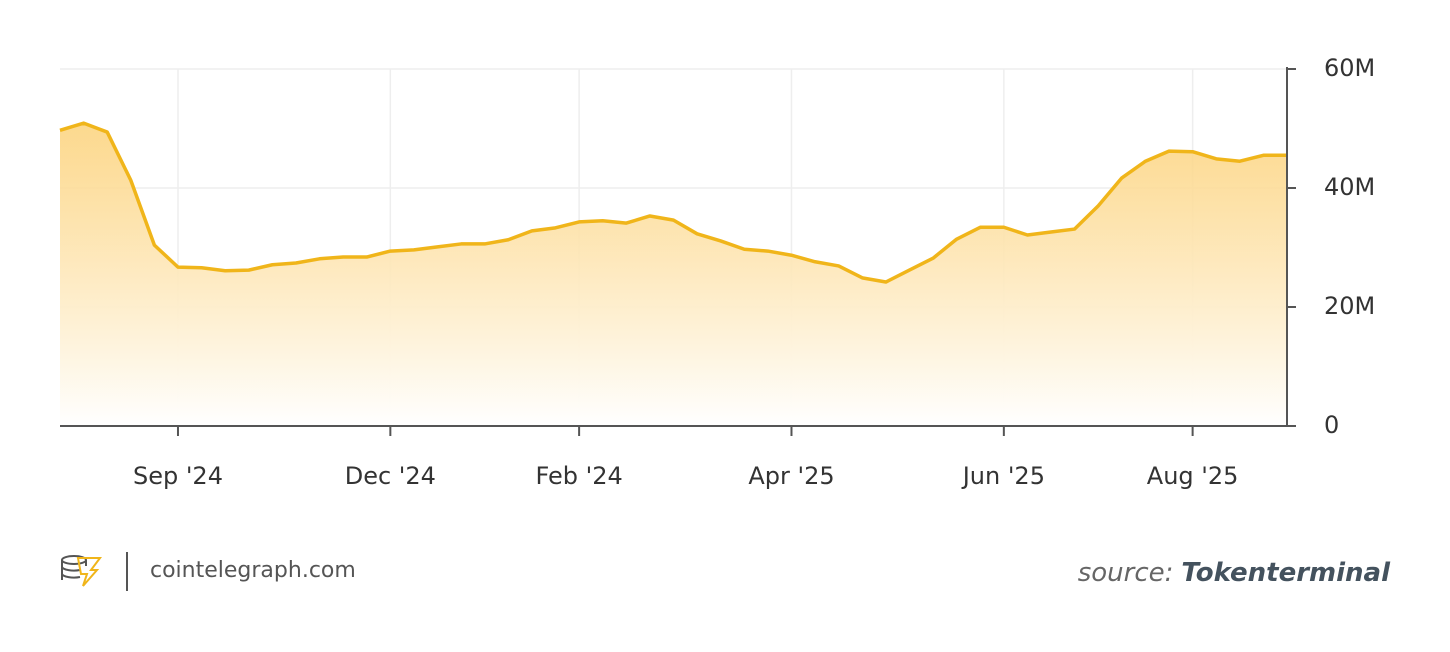 The width and height of the screenshot is (1450, 652). I want to click on y-tick-label: 60M, so click(1349, 68).